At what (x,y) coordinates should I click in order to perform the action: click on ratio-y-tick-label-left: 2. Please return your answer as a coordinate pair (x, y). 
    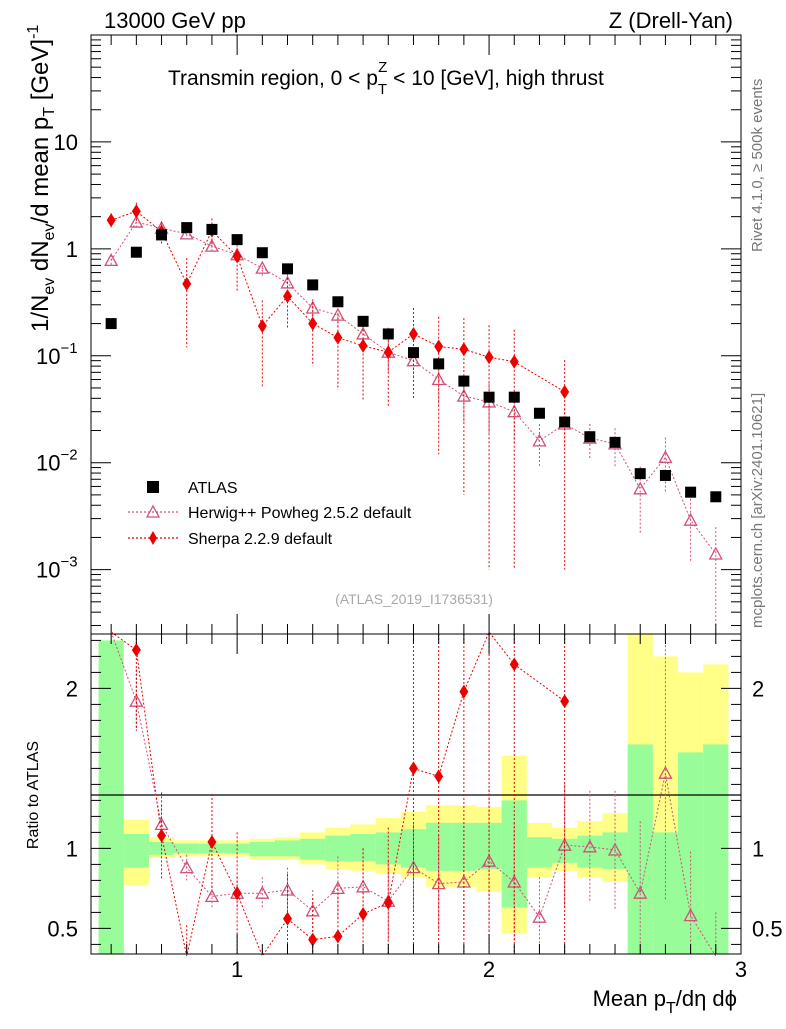
    Looking at the image, I should click on (72, 688).